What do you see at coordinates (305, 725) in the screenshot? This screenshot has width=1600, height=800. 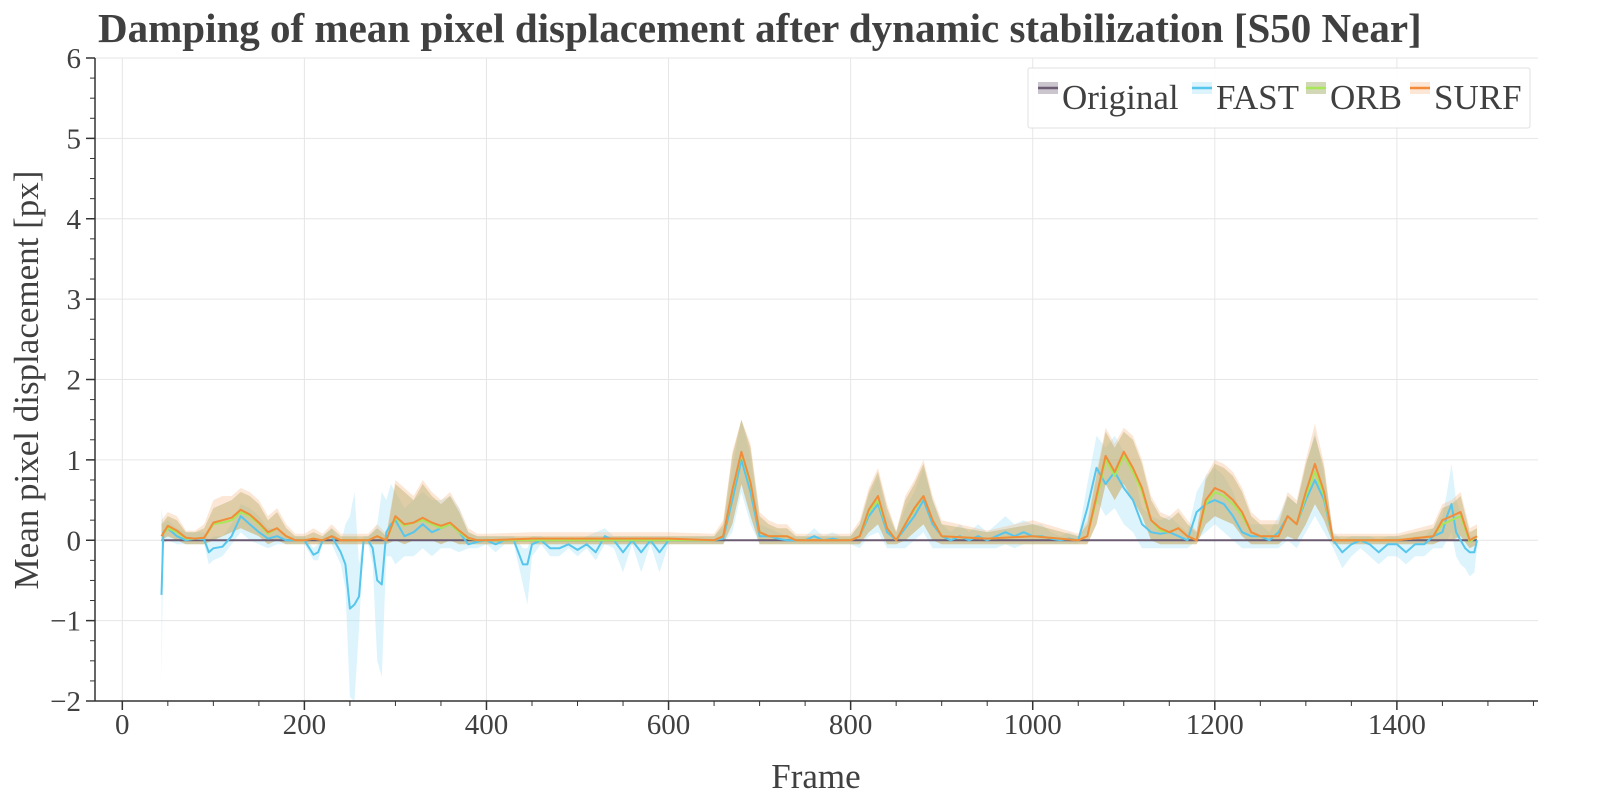 I see `x-tick-label: 200` at bounding box center [305, 725].